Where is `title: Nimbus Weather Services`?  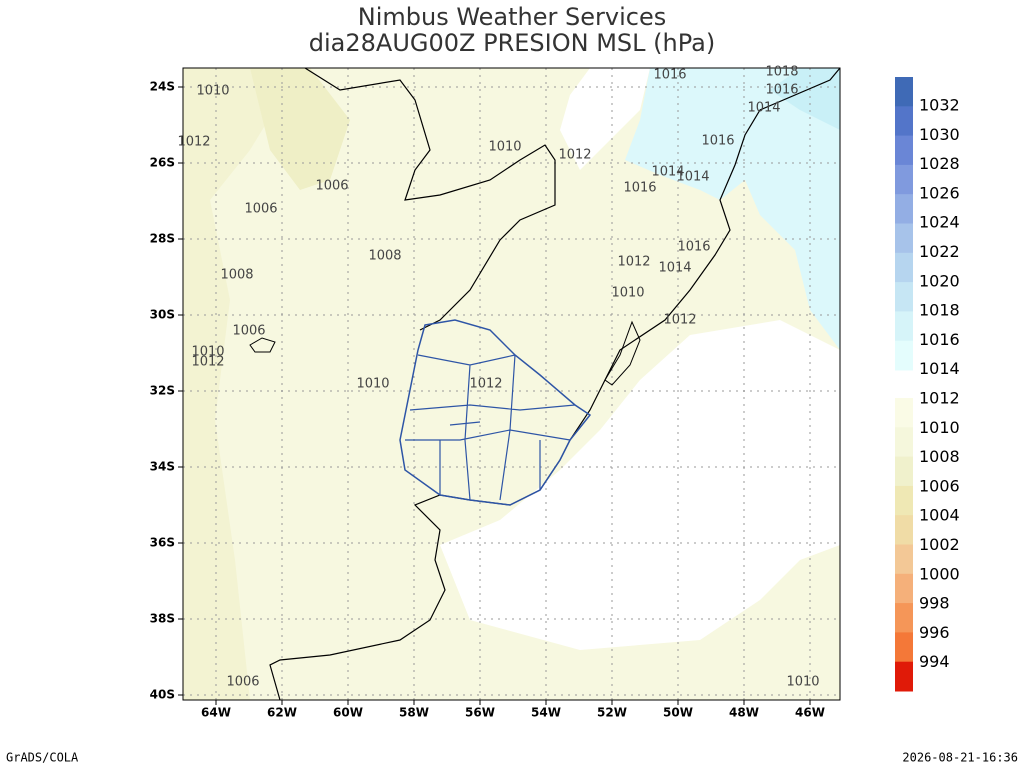
title: Nimbus Weather Services is located at coordinates (512, 17).